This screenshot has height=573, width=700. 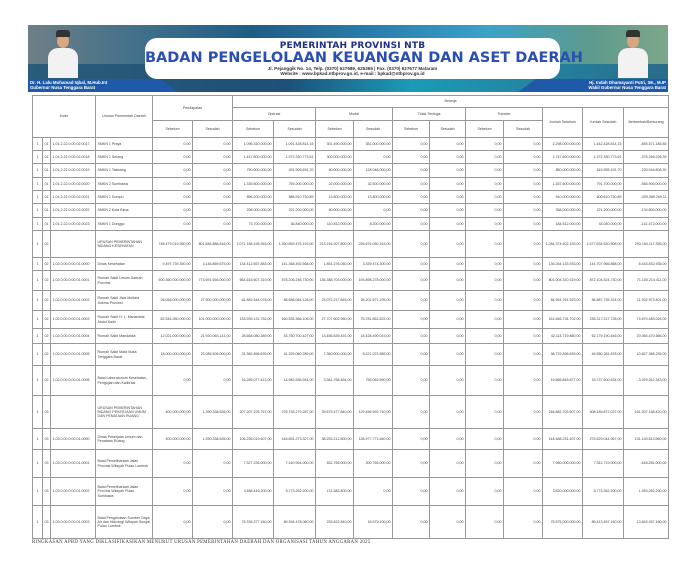 What do you see at coordinates (563, 244) in the screenshot?
I see `cell-jumlah-sebelum: 1.284.374.402.153,00` at bounding box center [563, 244].